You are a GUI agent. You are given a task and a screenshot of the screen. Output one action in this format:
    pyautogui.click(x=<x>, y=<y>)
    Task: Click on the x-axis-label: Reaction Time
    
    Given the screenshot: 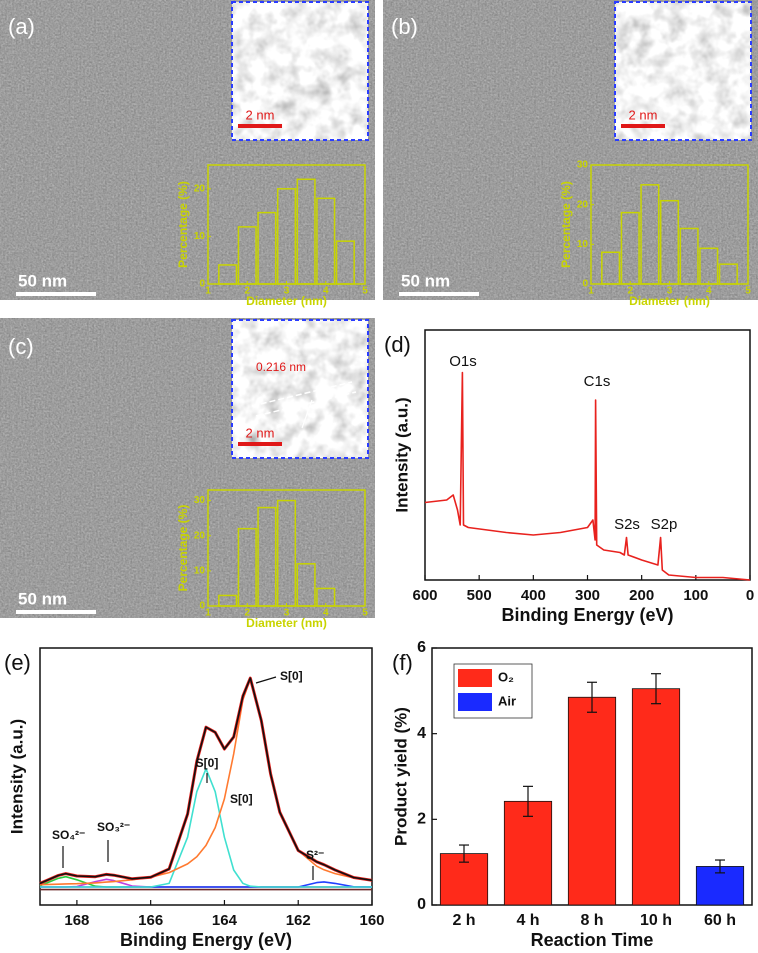 What is the action you would take?
    pyautogui.click(x=592, y=940)
    